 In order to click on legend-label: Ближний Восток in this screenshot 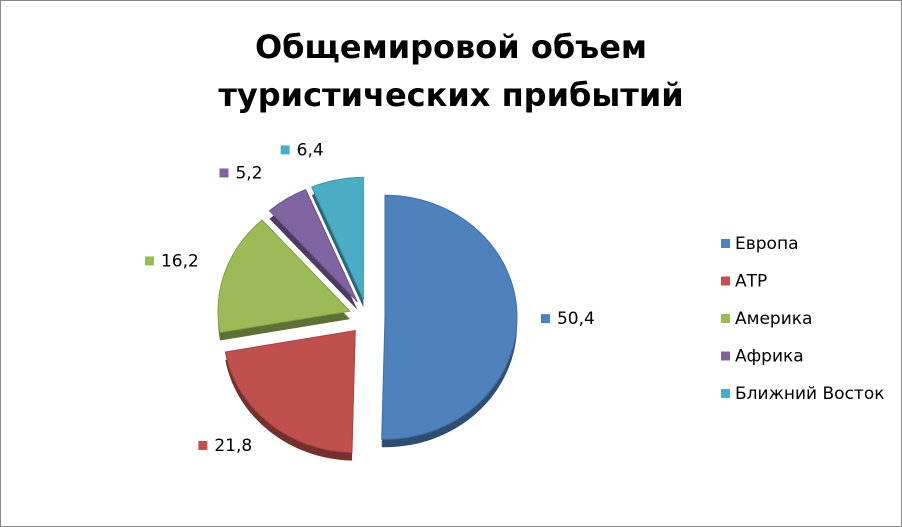, I will do `click(810, 394)`.